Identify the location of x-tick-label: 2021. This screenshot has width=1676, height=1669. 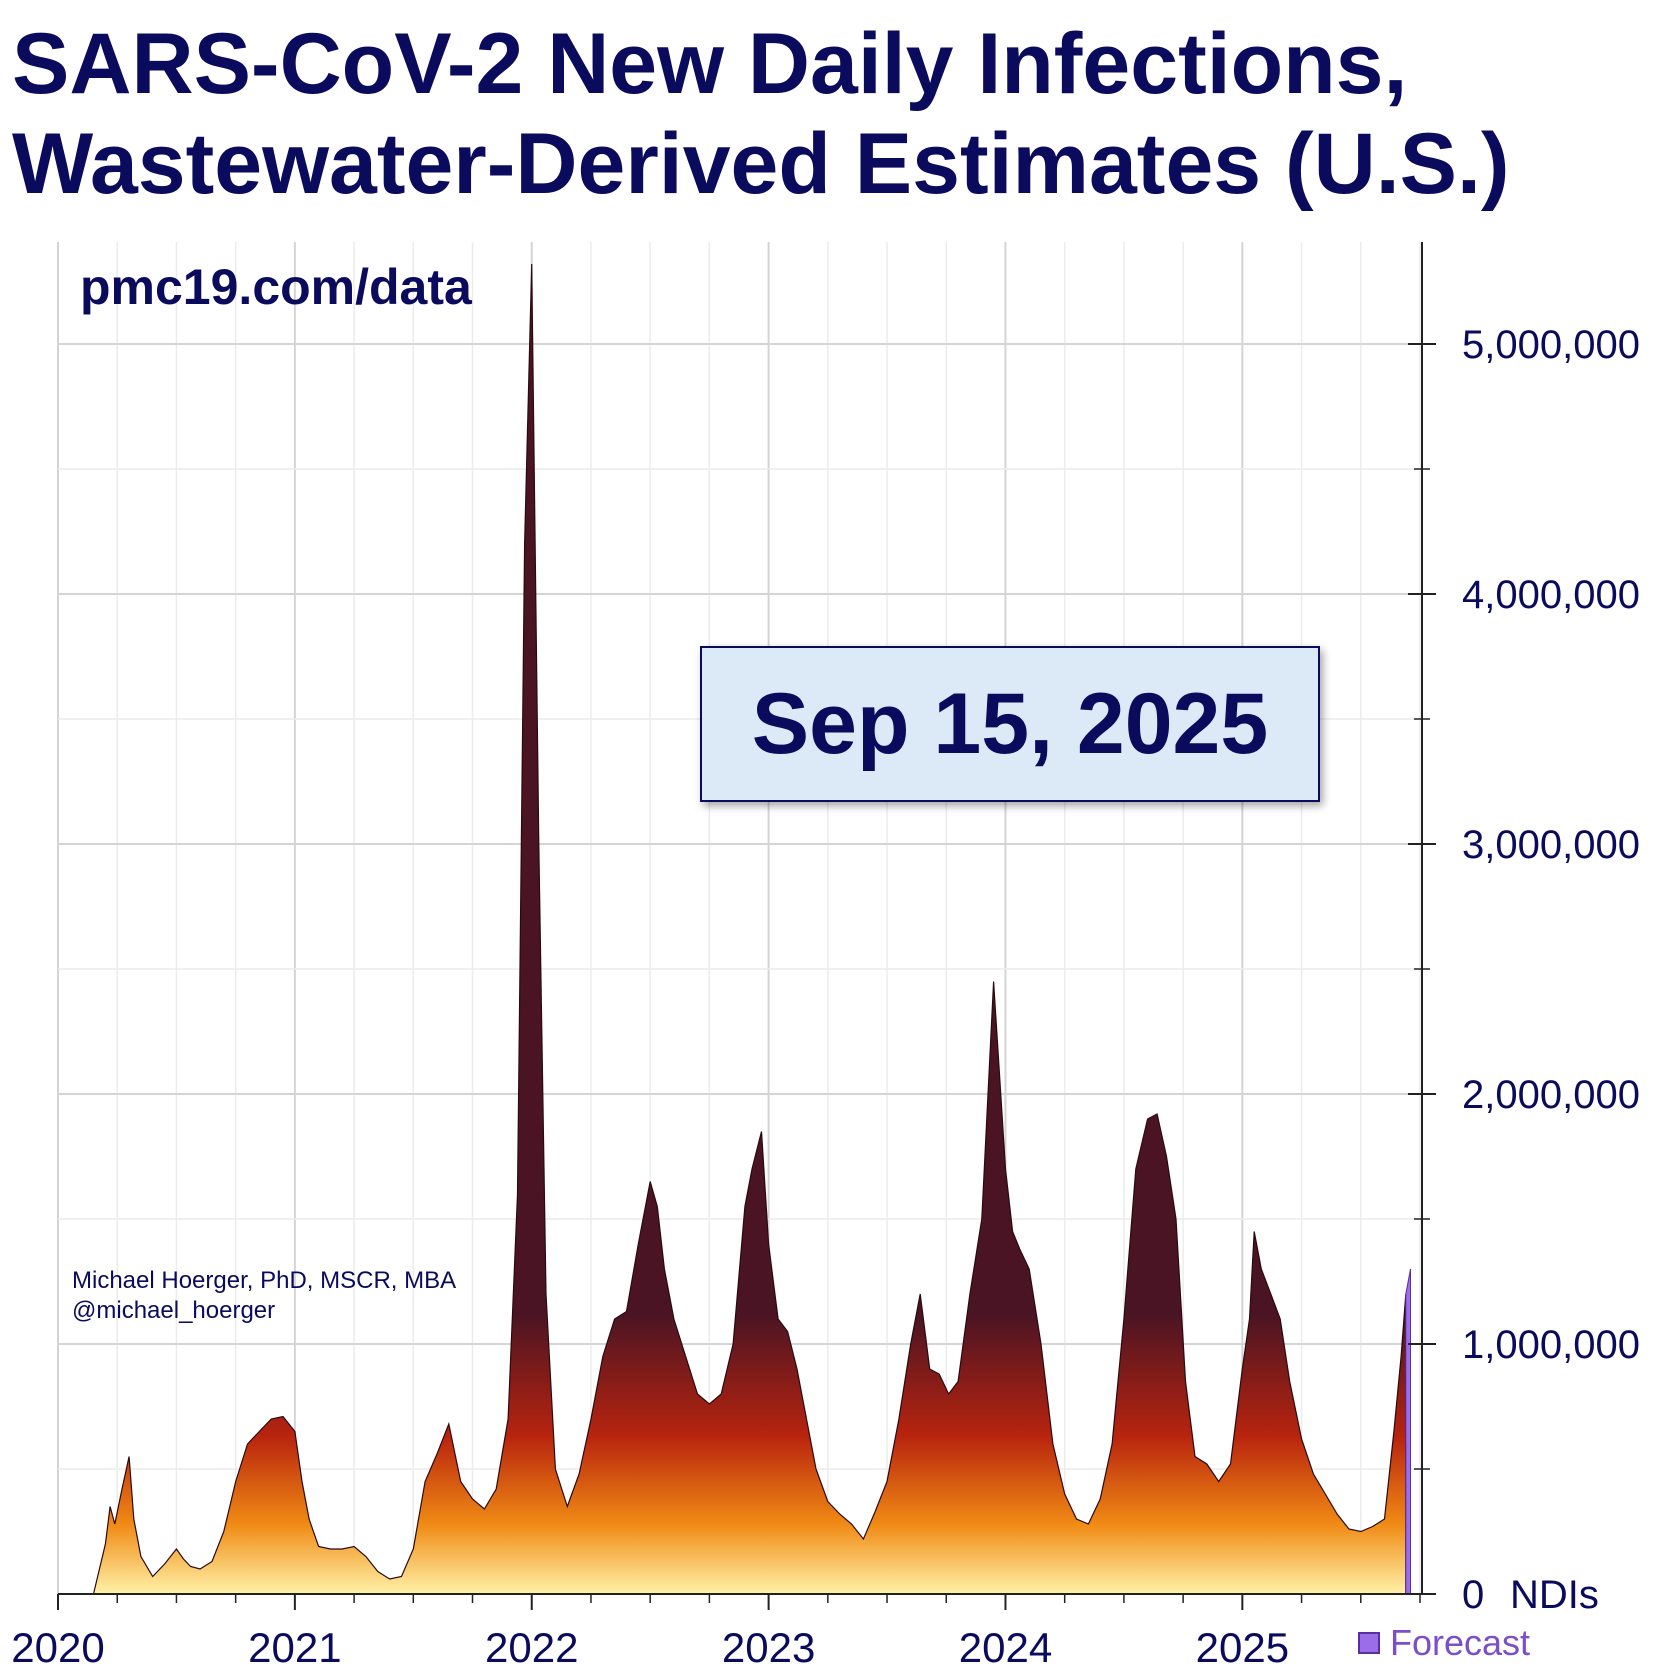
(294, 1646).